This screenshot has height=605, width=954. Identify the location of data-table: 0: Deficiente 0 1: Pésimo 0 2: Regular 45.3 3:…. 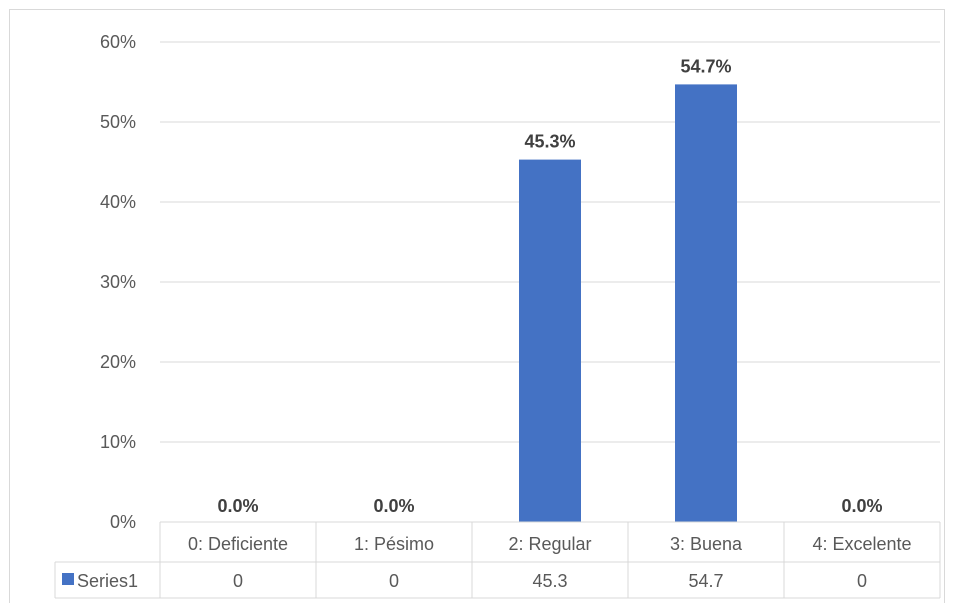
(497, 560).